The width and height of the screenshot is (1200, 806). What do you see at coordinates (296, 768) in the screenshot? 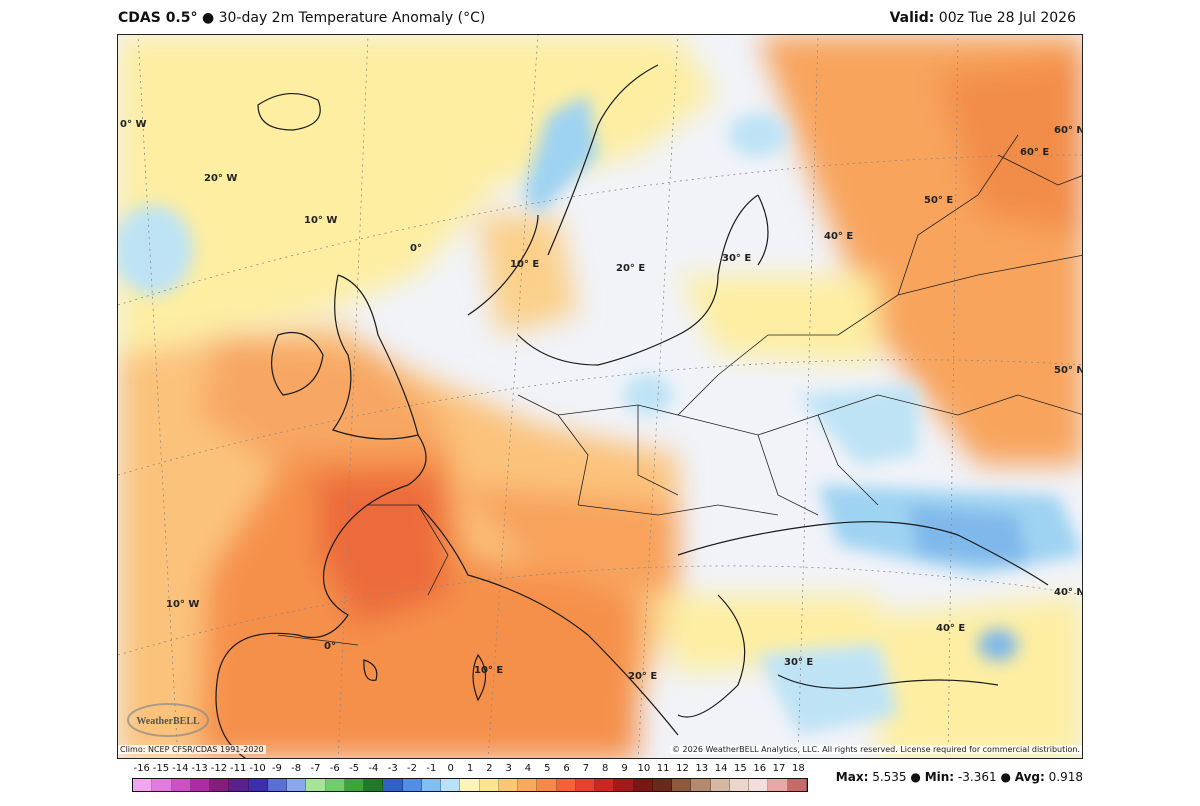
I see `colorbar-tick-label: -8` at bounding box center [296, 768].